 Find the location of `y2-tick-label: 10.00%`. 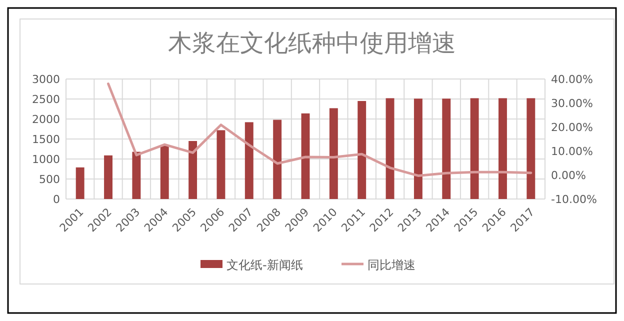

y2-tick-label: 10.00% is located at coordinates (572, 151).